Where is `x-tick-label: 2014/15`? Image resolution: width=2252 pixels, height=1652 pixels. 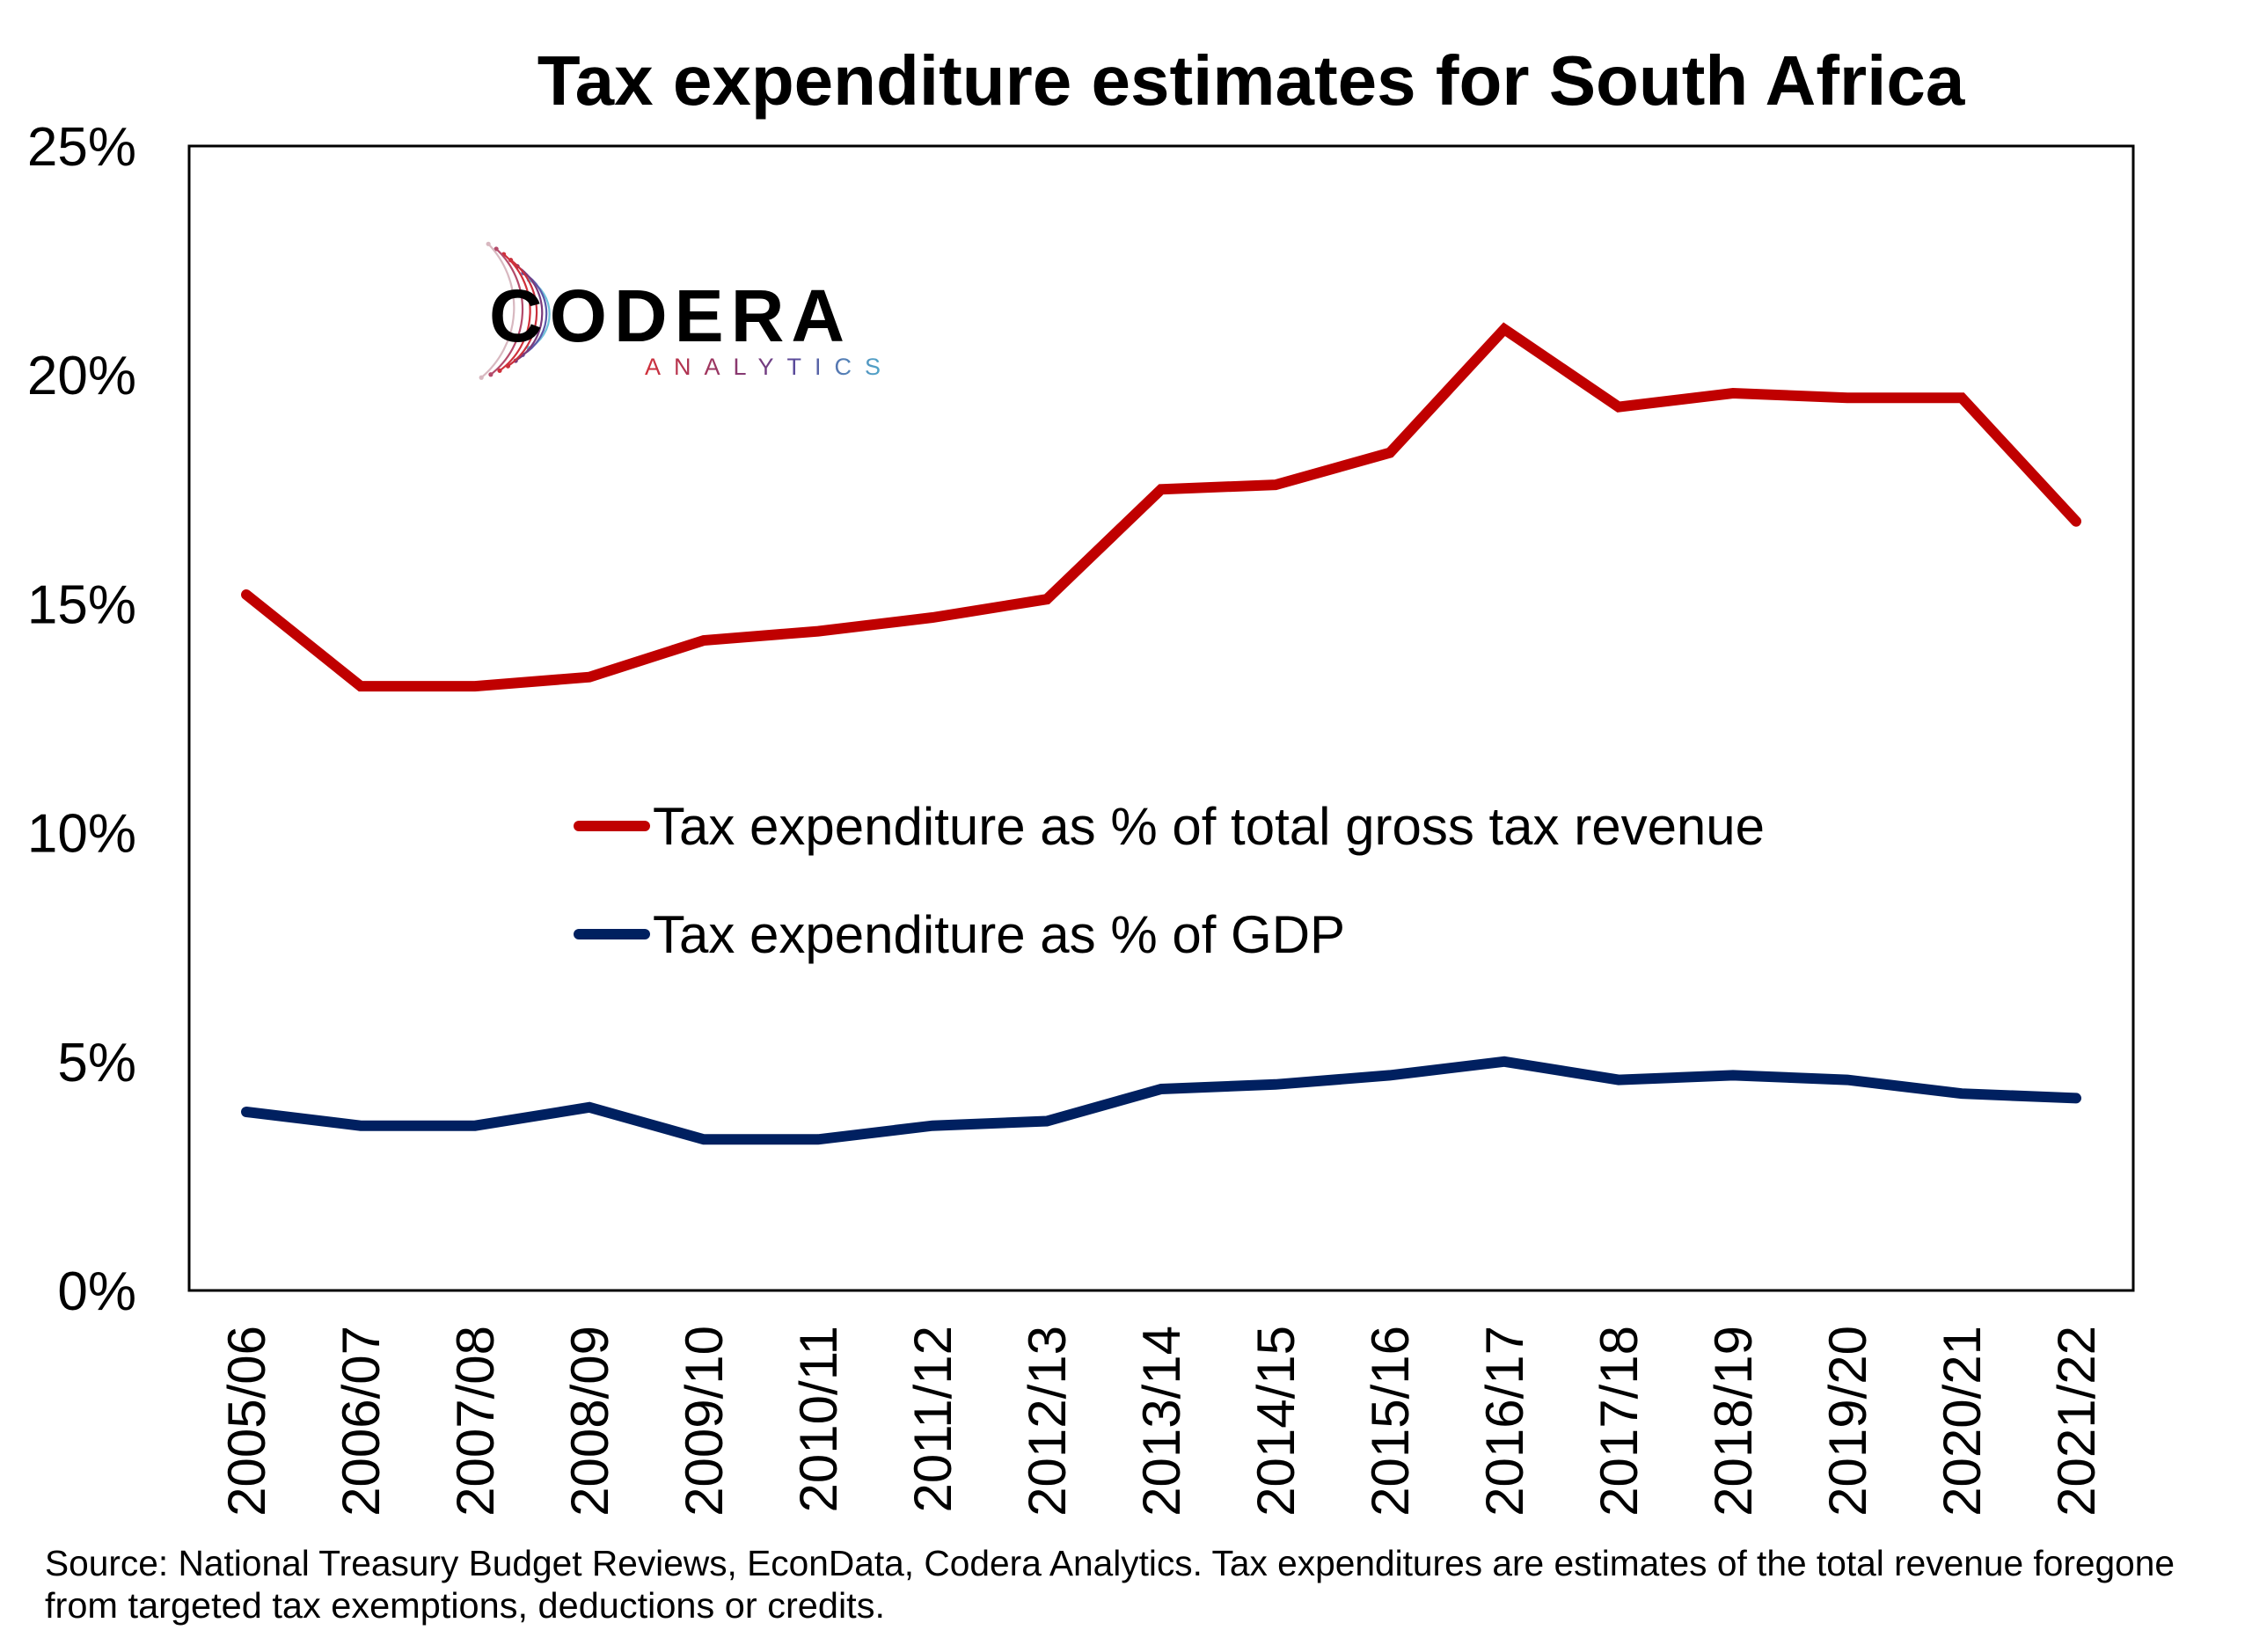
x-tick-label: 2014/15 is located at coordinates (1276, 1421).